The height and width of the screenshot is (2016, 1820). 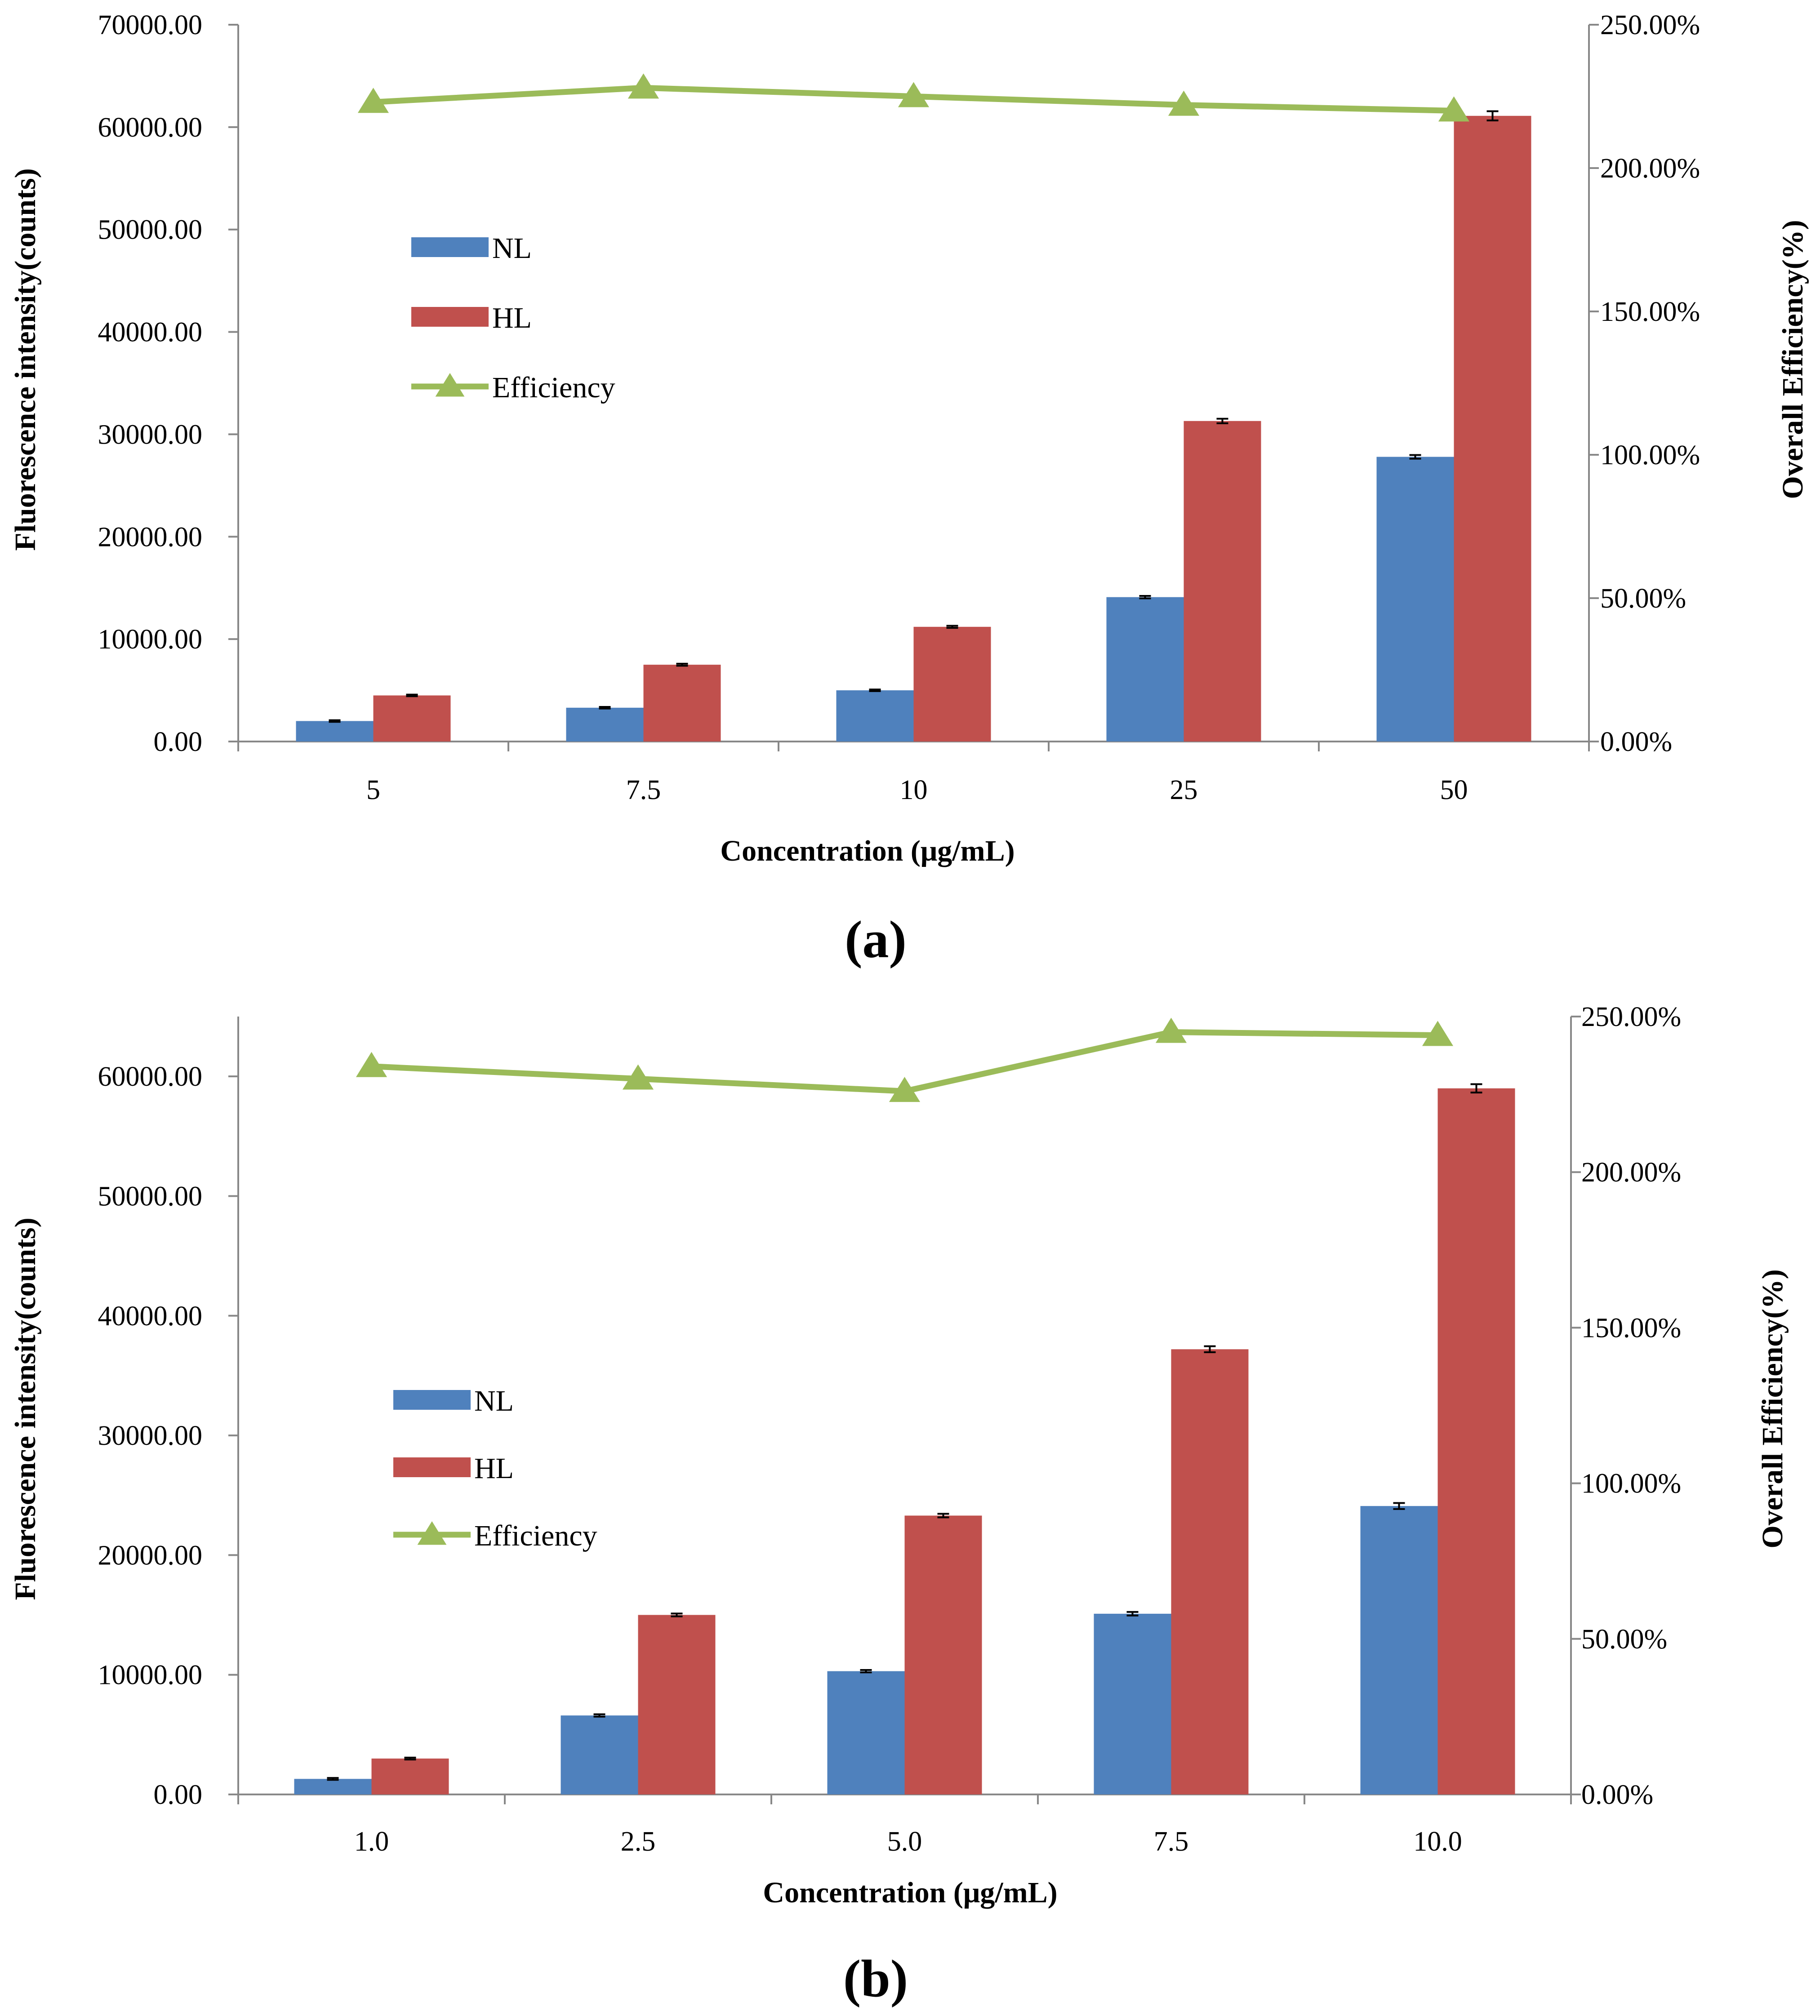 What do you see at coordinates (914, 790) in the screenshot?
I see `x-tick-label: 10` at bounding box center [914, 790].